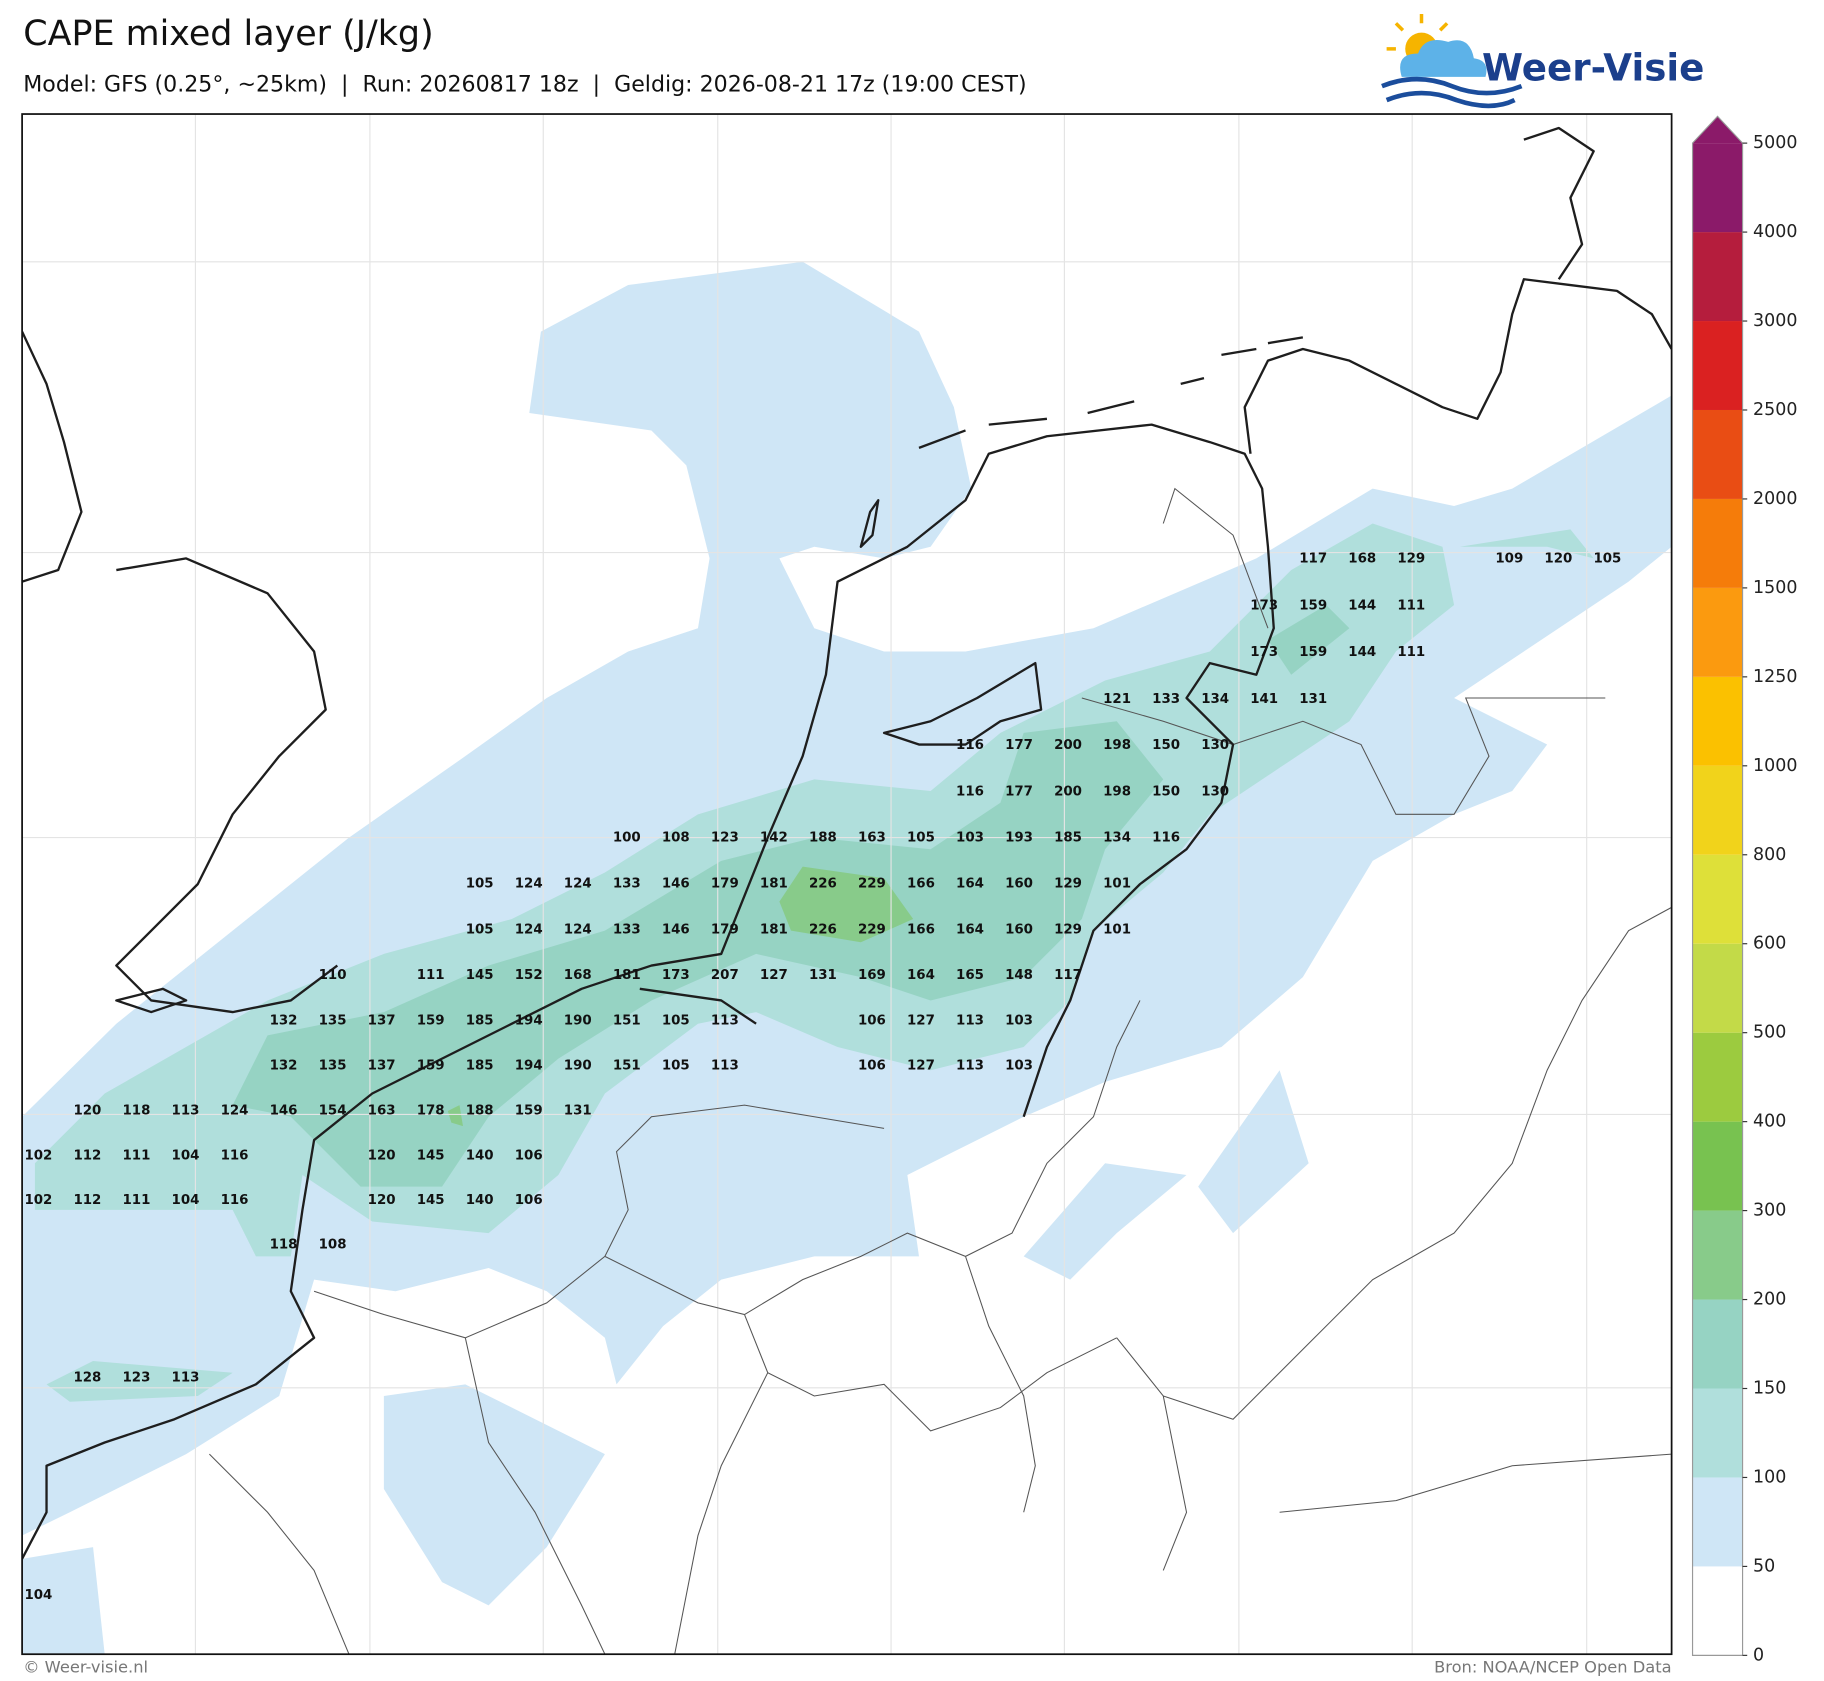 The width and height of the screenshot is (1824, 1681). Describe the element at coordinates (1166, 792) in the screenshot. I see `grid-value: 150` at that location.